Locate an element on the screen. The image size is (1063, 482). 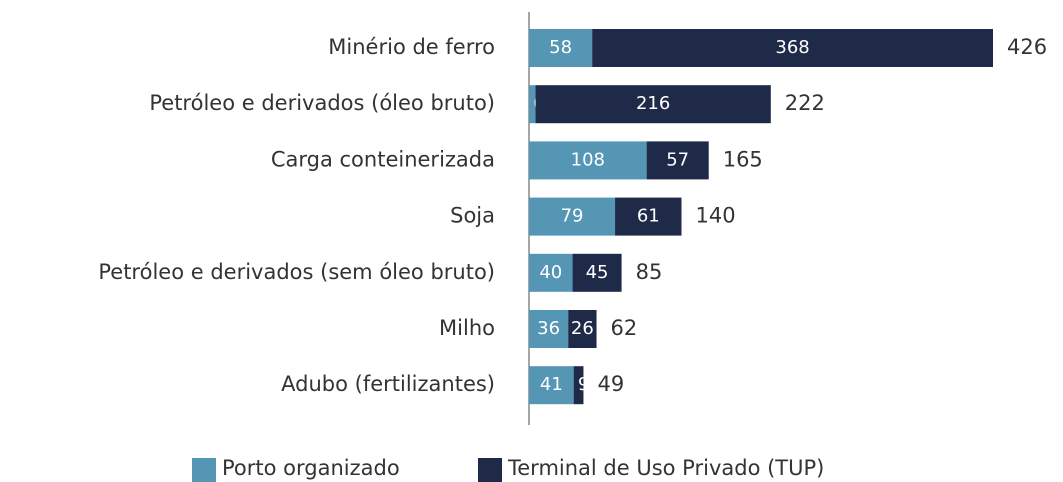
value-label: 45 is located at coordinates (597, 272).